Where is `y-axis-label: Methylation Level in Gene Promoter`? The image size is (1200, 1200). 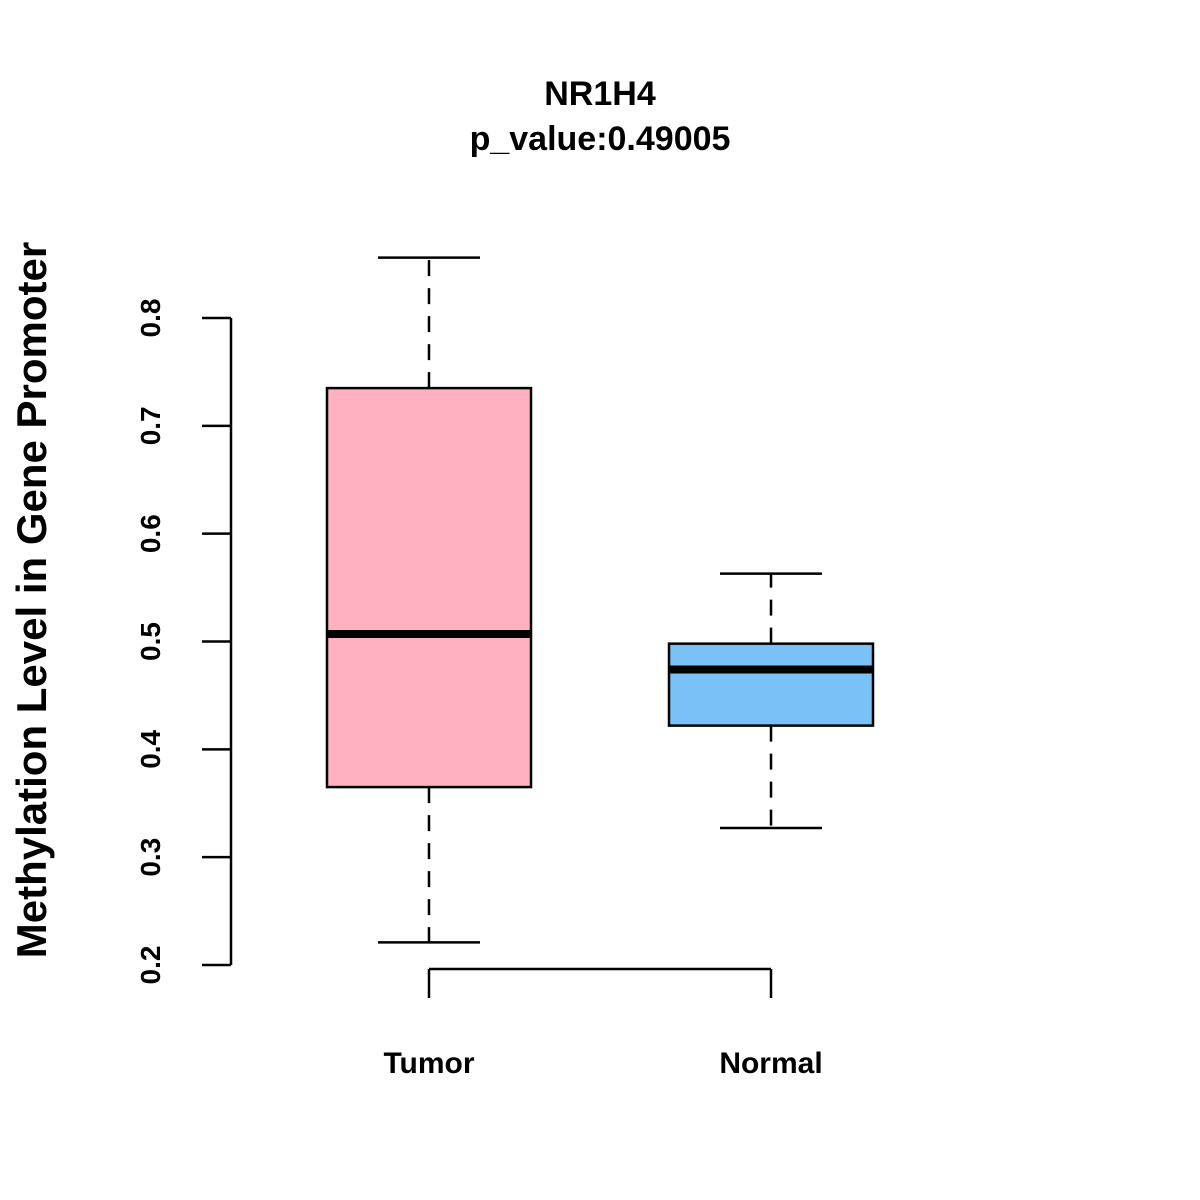 y-axis-label: Methylation Level in Gene Promoter is located at coordinates (31, 600).